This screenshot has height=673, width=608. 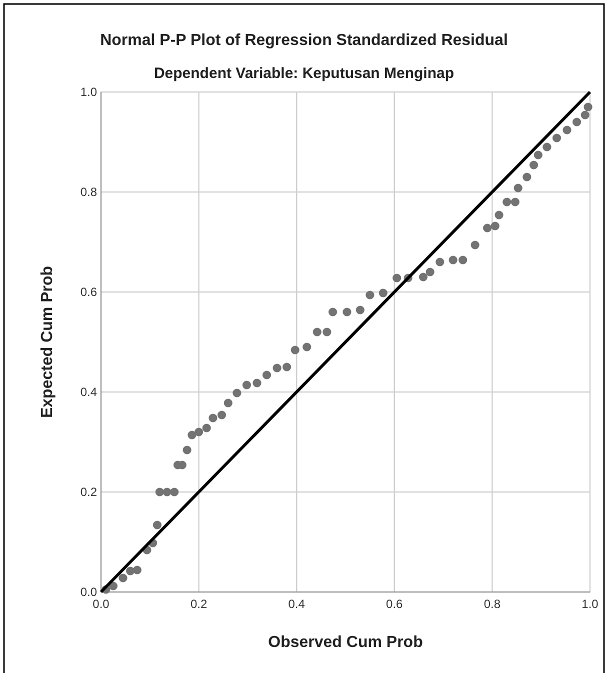 What do you see at coordinates (346, 642) in the screenshot?
I see `x-axis-title: Observed Cum Prob` at bounding box center [346, 642].